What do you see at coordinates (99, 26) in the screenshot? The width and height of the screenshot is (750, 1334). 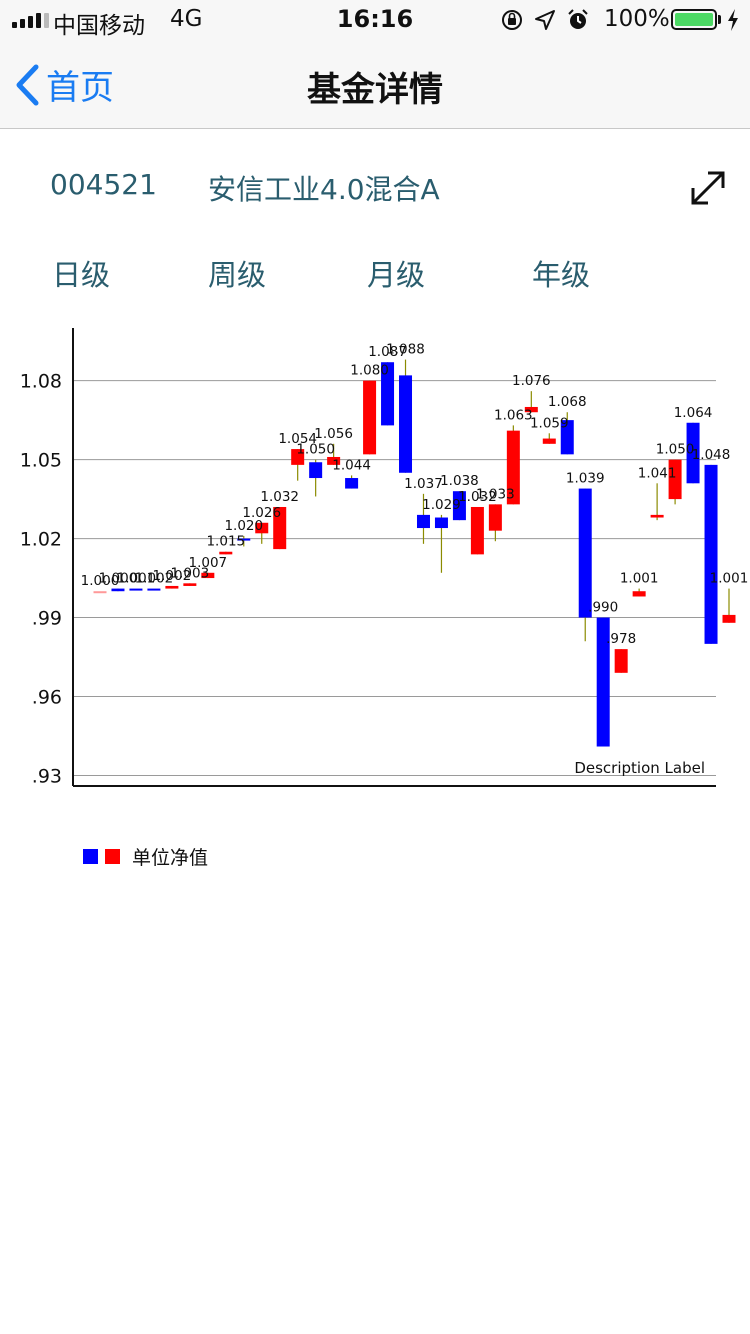 I see `carrier-name: 中国移动` at bounding box center [99, 26].